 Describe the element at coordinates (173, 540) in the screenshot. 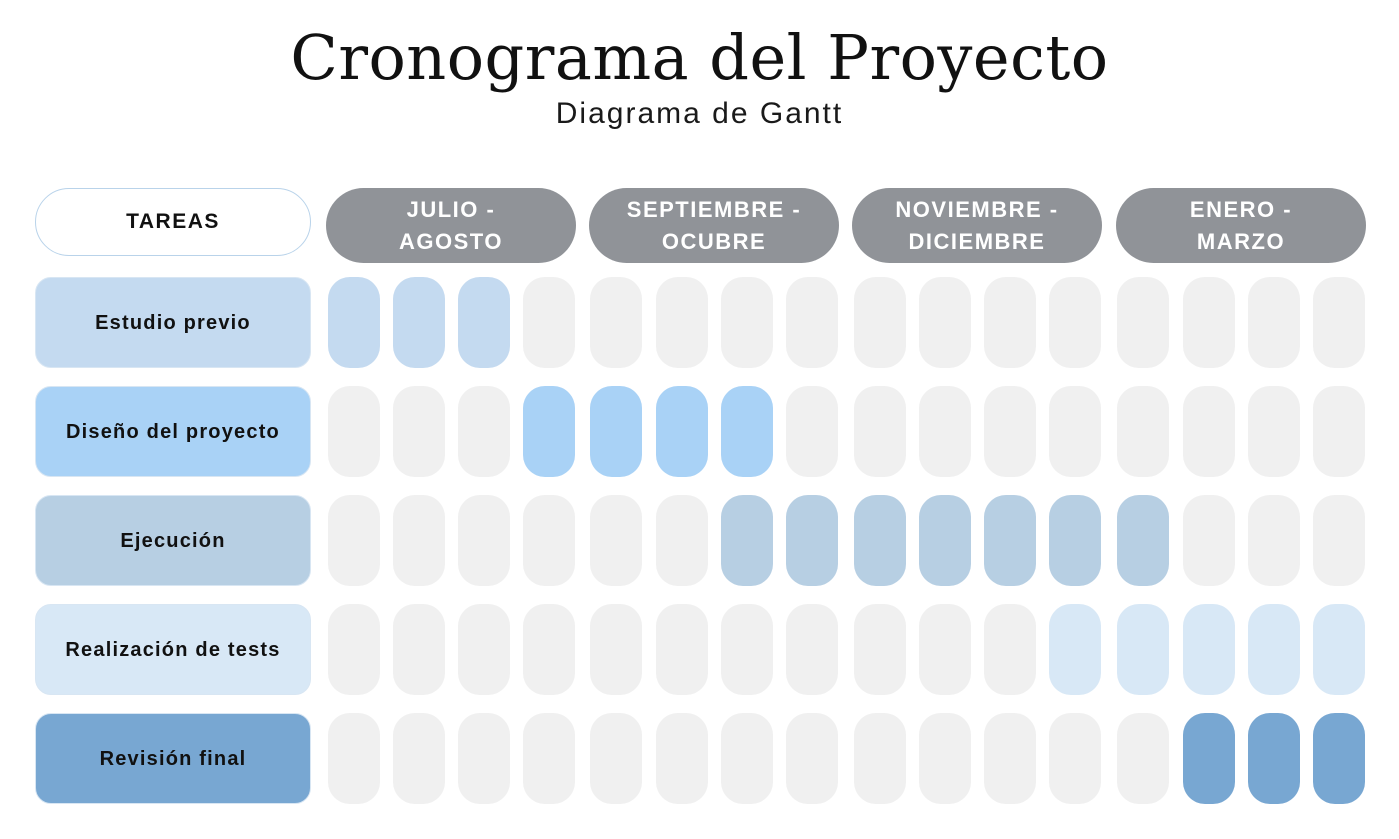

I see `task-label: Ejecución` at that location.